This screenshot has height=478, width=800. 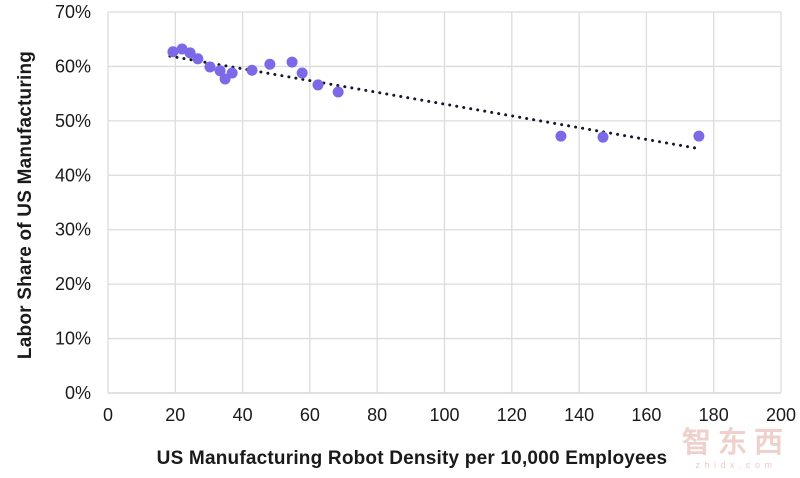 I want to click on y-tick-label: 20%, so click(x=73, y=284).